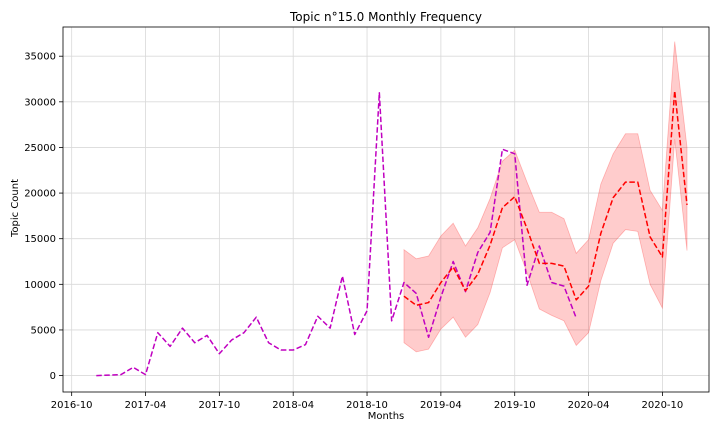 This screenshot has height=432, width=720. Describe the element at coordinates (40, 285) in the screenshot. I see `y-tick-label: 10000` at that location.